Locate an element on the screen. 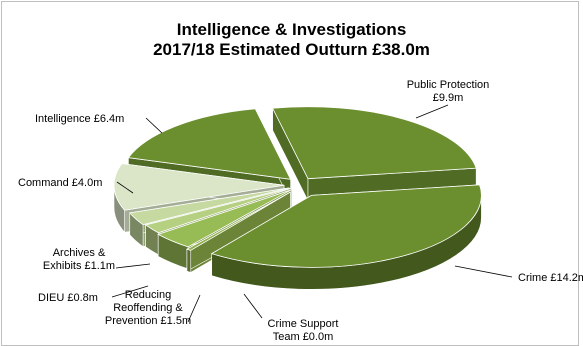  slice-label-2: Crime Support Team £0.0m is located at coordinates (303, 329).